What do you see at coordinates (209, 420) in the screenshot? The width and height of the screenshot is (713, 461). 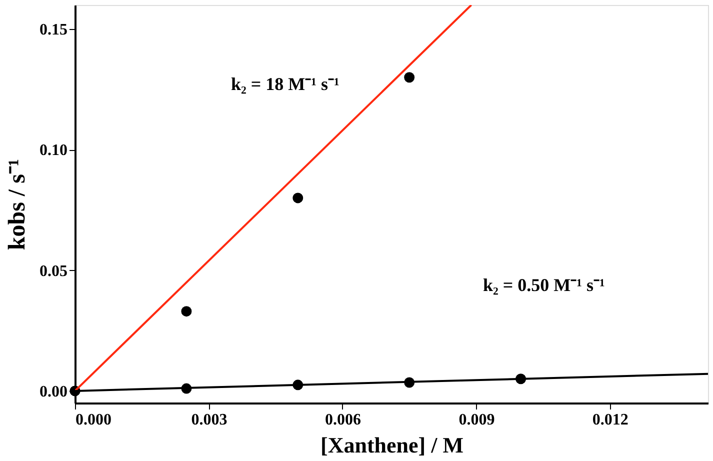 I see `x-tick-label: 0.003` at bounding box center [209, 420].